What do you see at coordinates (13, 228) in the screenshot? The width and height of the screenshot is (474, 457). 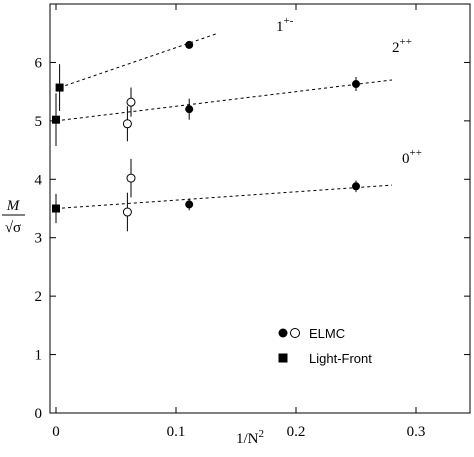 I see `y-axis-label-denominator: √σ` at bounding box center [13, 228].